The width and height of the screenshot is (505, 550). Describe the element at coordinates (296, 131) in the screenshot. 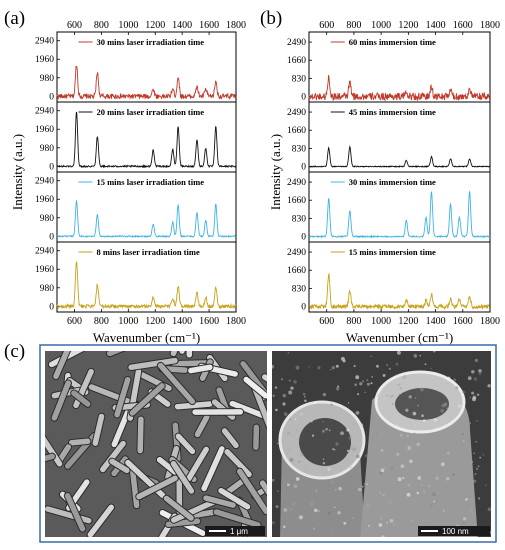

I see `y-tick-label: 1660` at that location.